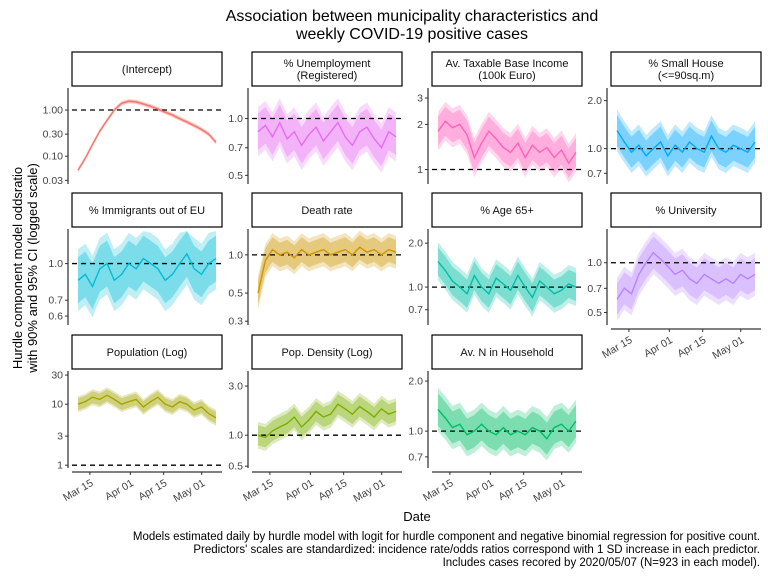 The height and width of the screenshot is (581, 768). I want to click on y-tick-label-intercept: 0.30, so click(53, 135).